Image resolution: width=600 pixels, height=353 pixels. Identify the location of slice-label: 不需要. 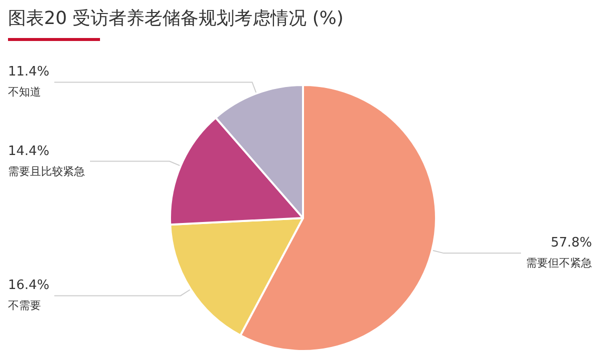
(24, 305).